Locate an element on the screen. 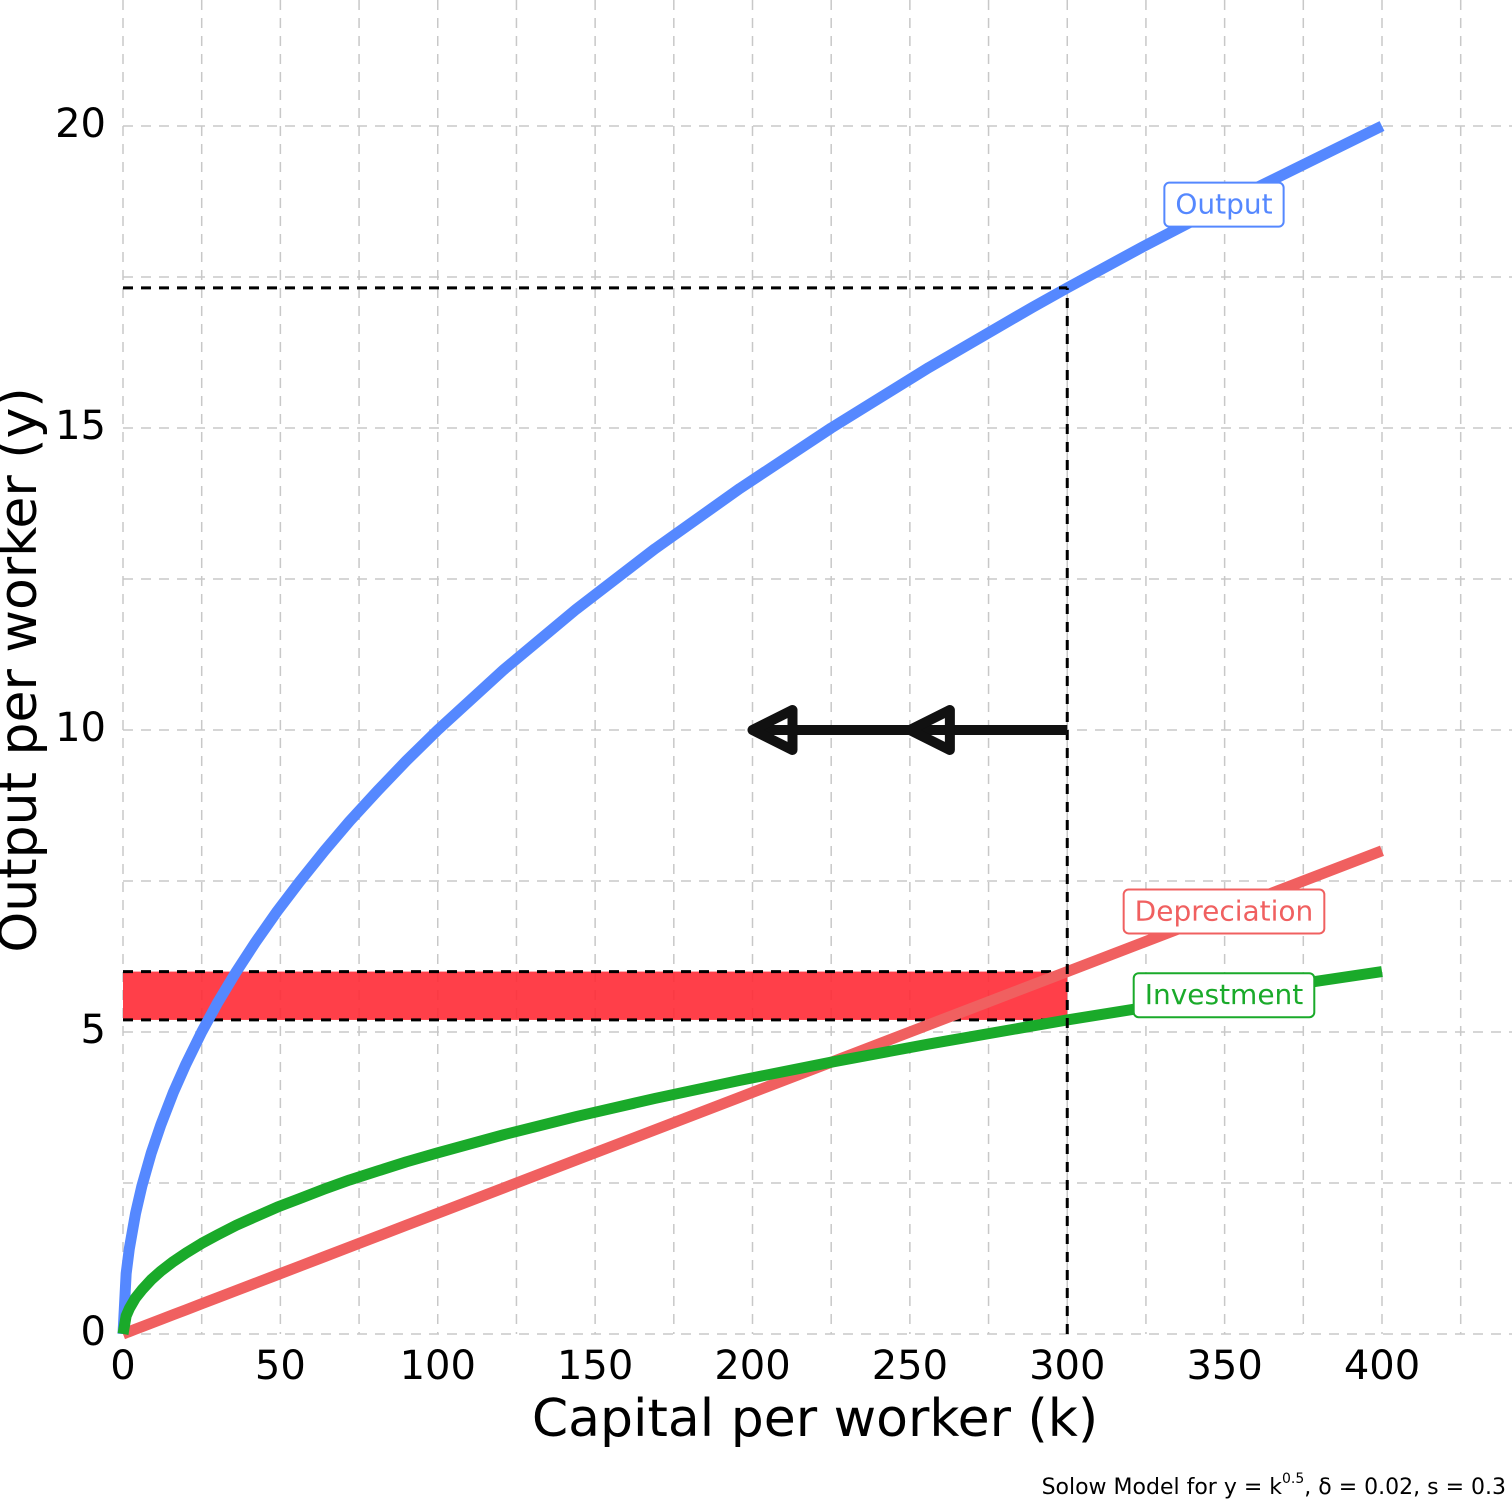  x-tick-label: 300 is located at coordinates (1067, 1366).